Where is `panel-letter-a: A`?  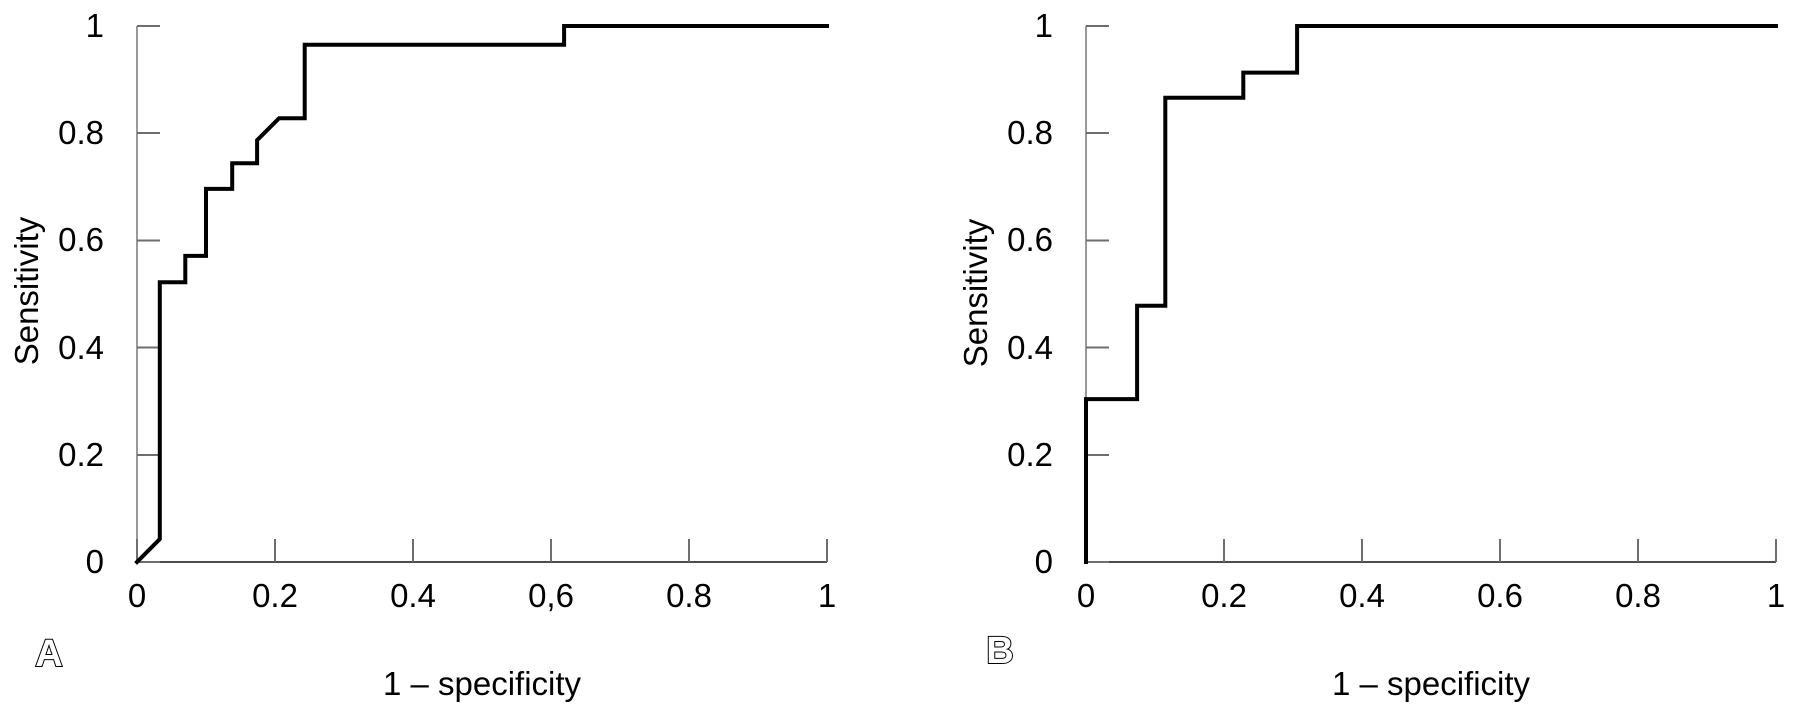
panel-letter-a: A is located at coordinates (48, 654).